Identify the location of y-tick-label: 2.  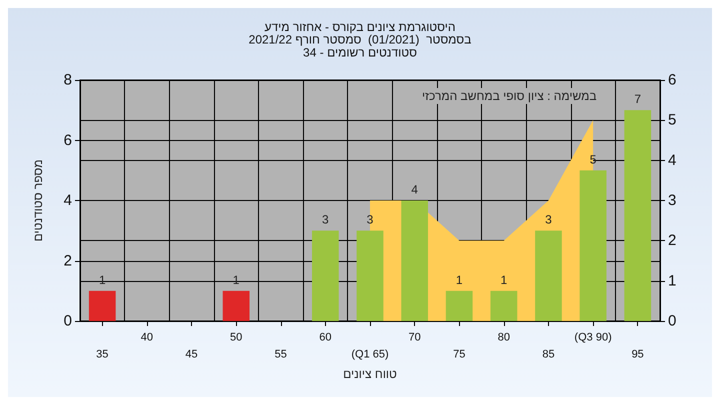
(68, 261).